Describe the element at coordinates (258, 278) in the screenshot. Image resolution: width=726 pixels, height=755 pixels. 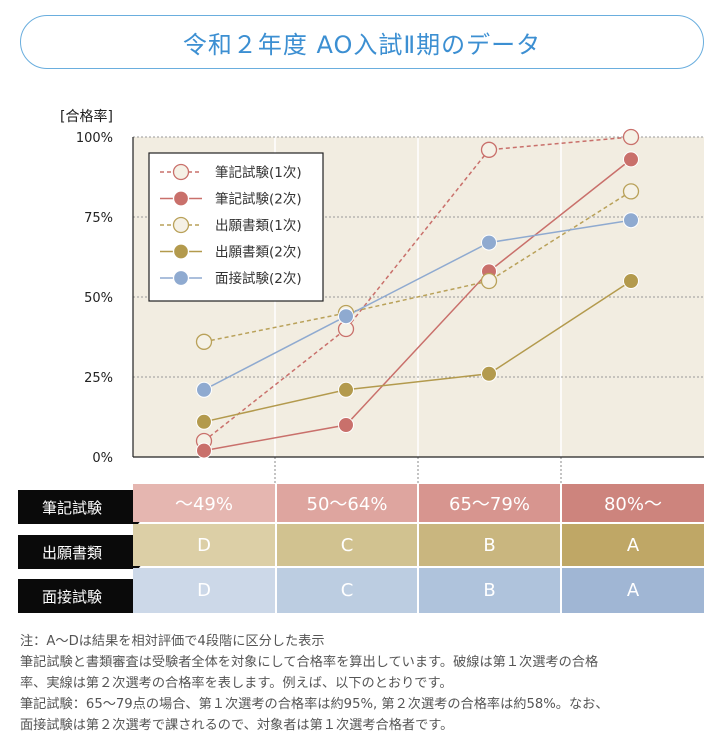
I see `legend-label: 面接試験(2次)` at that location.